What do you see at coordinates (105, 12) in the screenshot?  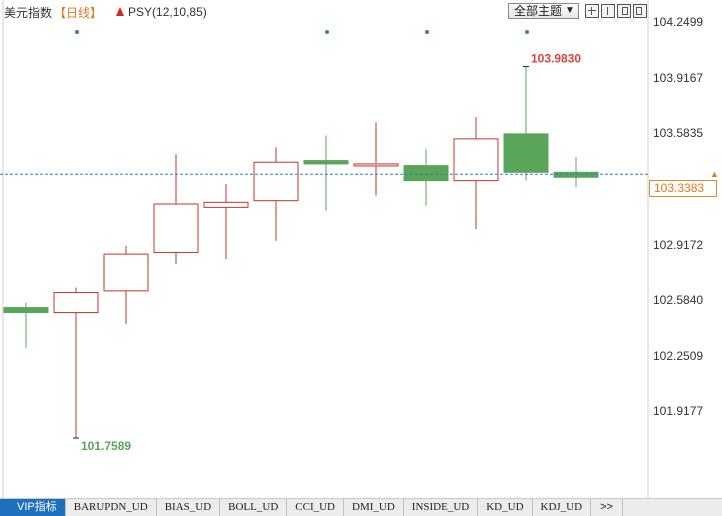 I see `chart-title-bar: 美元指数 【日线】 PSY(12,10,85)` at bounding box center [105, 12].